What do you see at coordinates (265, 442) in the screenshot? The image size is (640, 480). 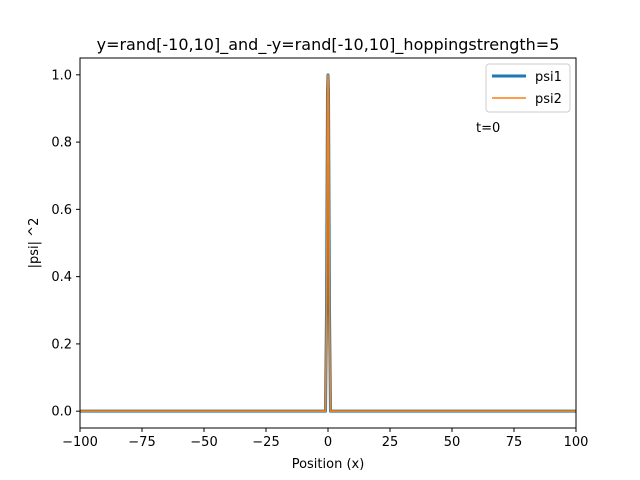 I see `x-tick-label: −25` at bounding box center [265, 442].